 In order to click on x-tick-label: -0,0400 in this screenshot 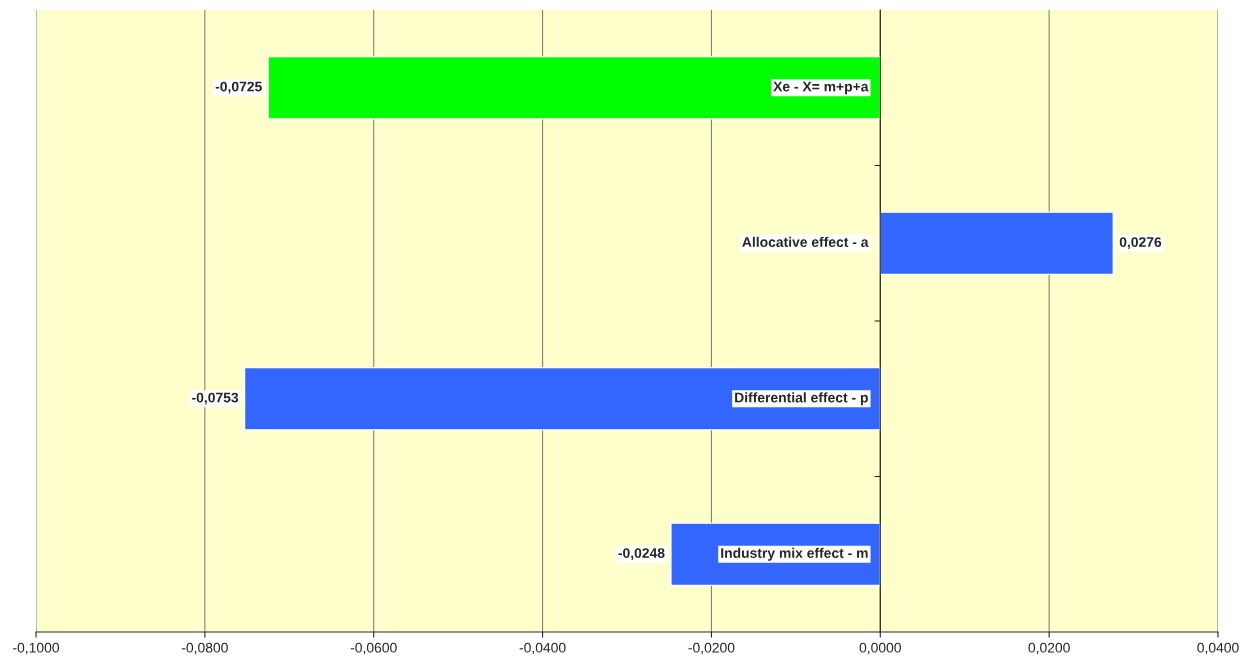, I will do `click(542, 648)`.